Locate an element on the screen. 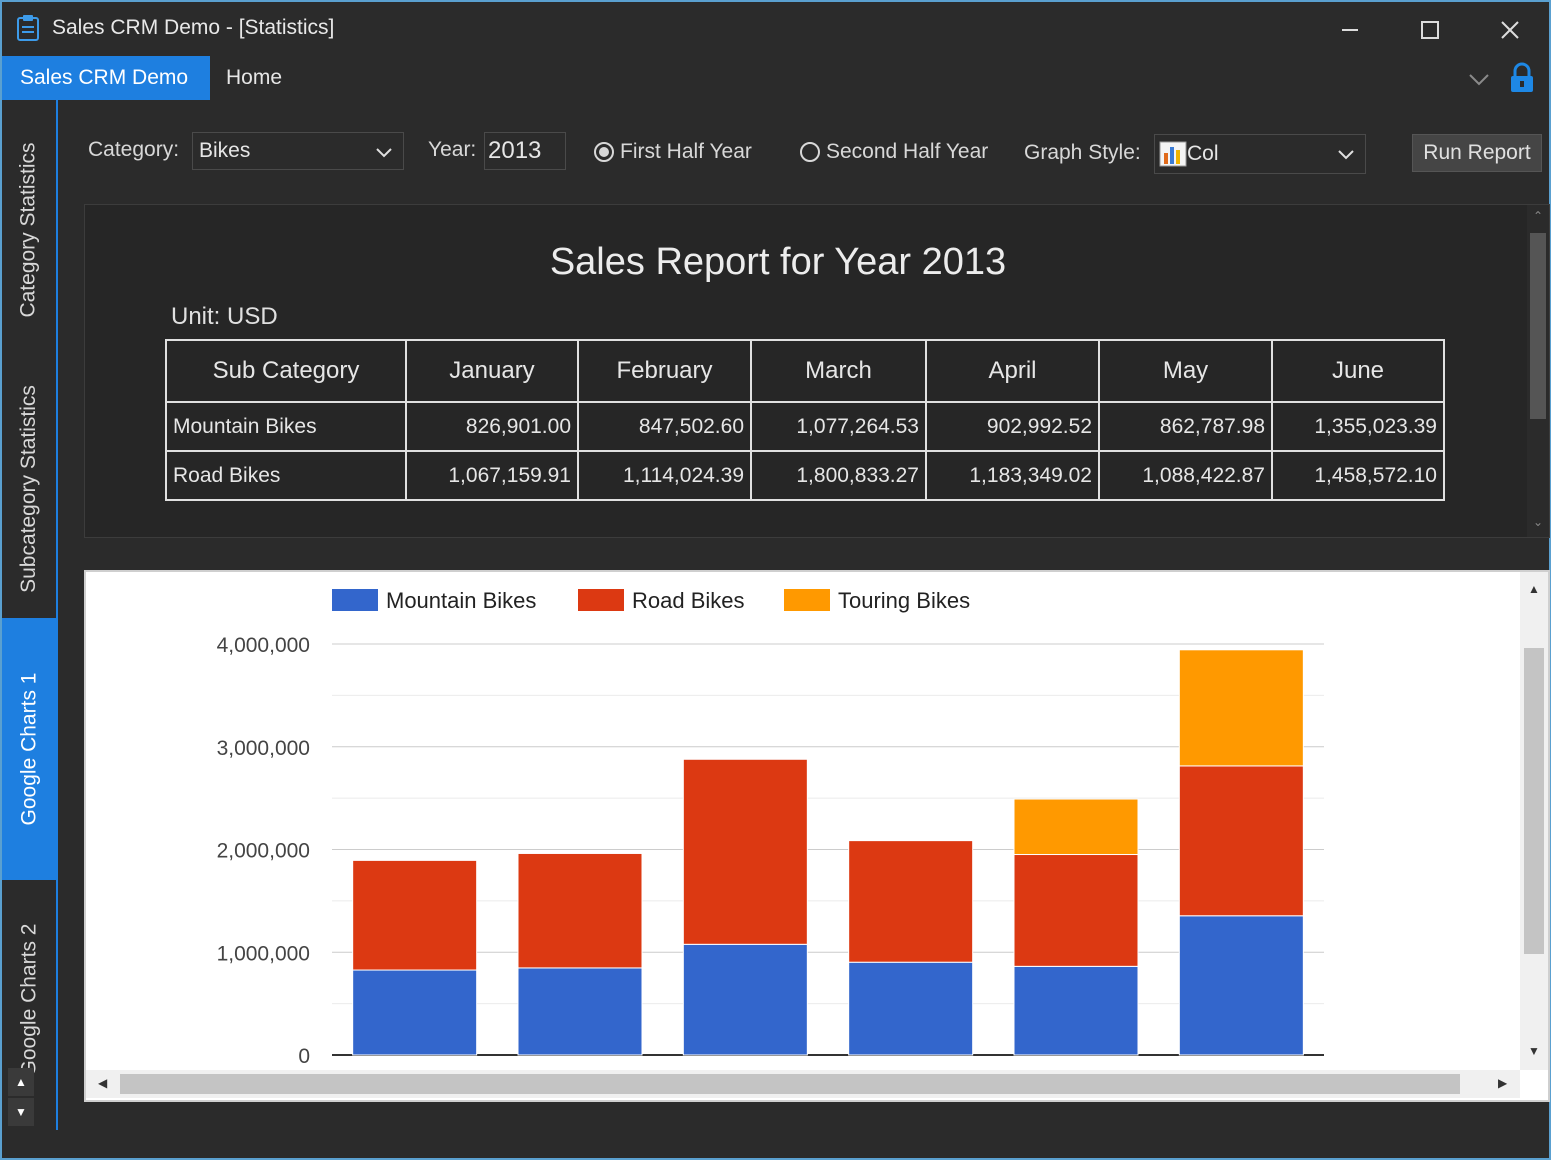  tab-category-statistics: Category Statistics is located at coordinates (29, 230).